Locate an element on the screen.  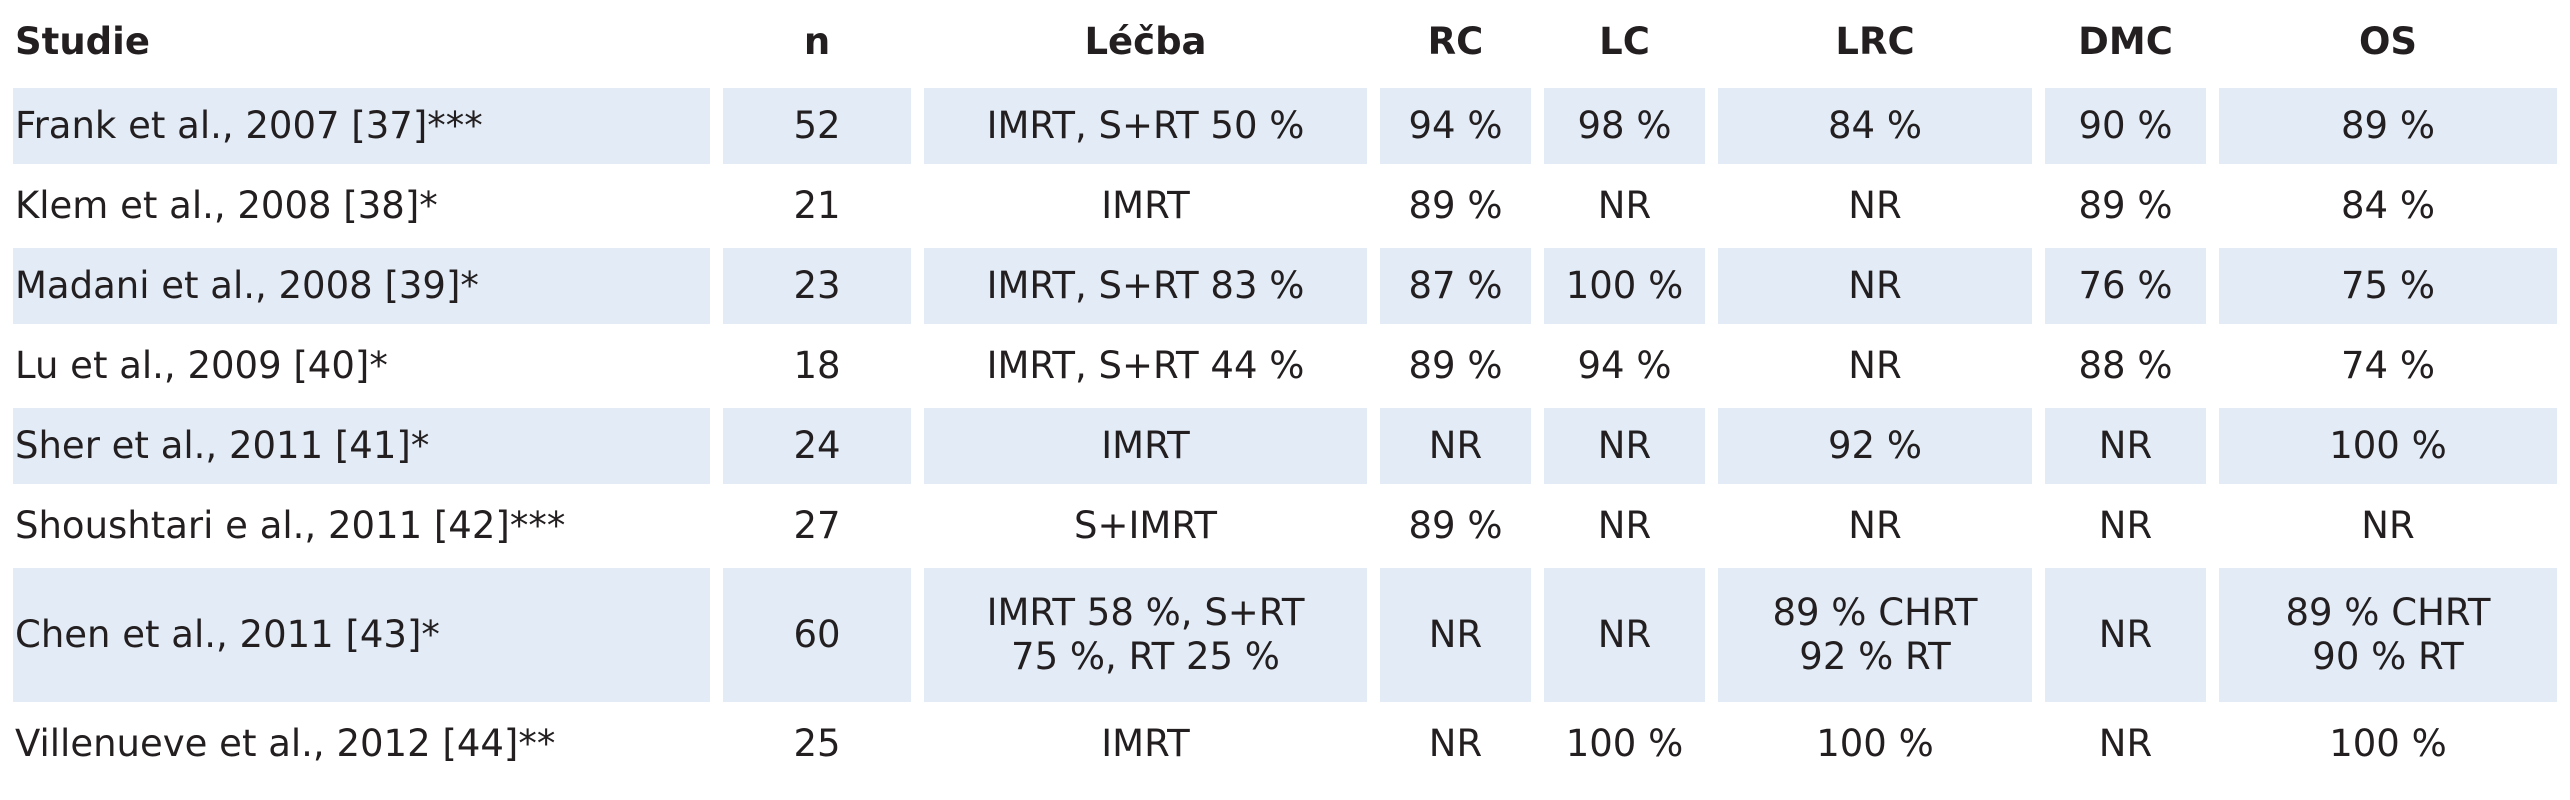
table-cell: 89 % CHRT 90 % RT is located at coordinates (2388, 635).